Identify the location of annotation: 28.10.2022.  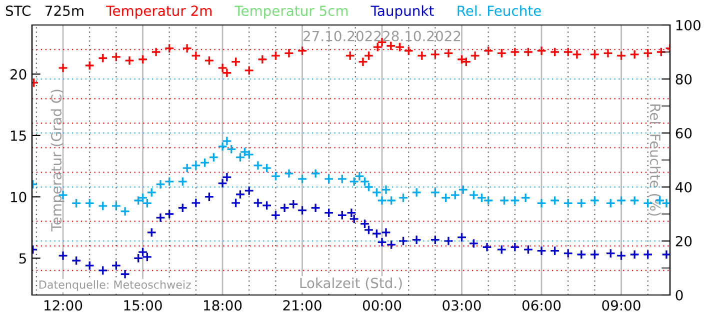
(421, 36).